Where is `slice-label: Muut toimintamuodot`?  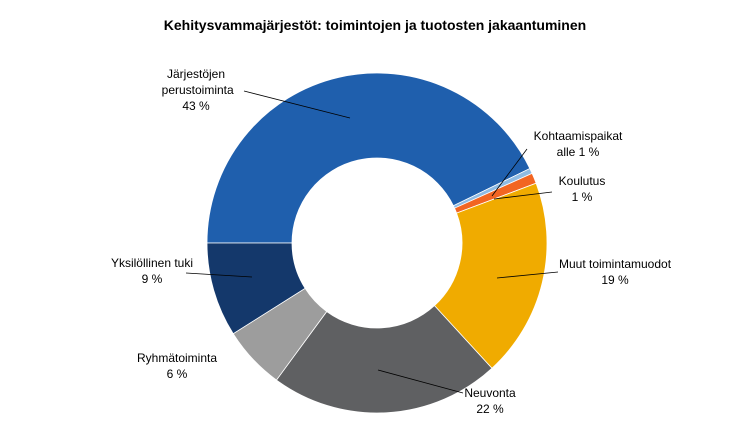
slice-label: Muut toimintamuodot is located at coordinates (615, 264).